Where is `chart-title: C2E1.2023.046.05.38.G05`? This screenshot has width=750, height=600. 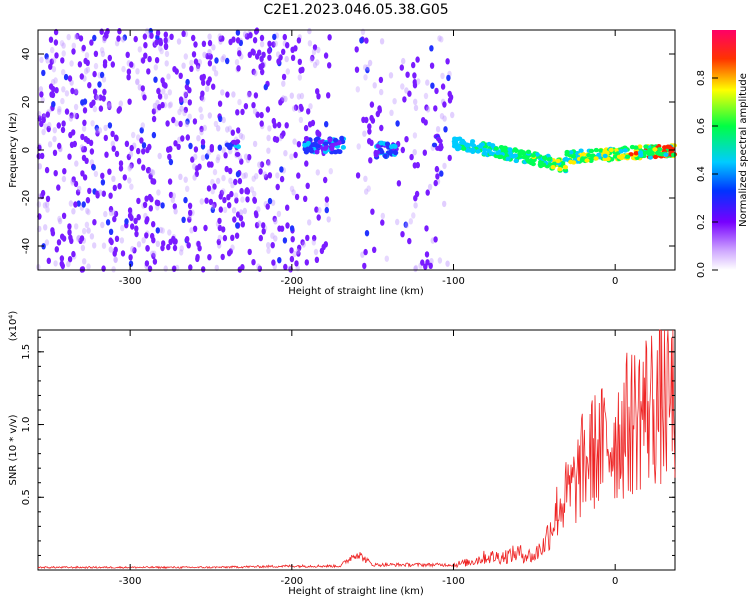 chart-title: C2E1.2023.046.05.38.G05 is located at coordinates (355, 10).